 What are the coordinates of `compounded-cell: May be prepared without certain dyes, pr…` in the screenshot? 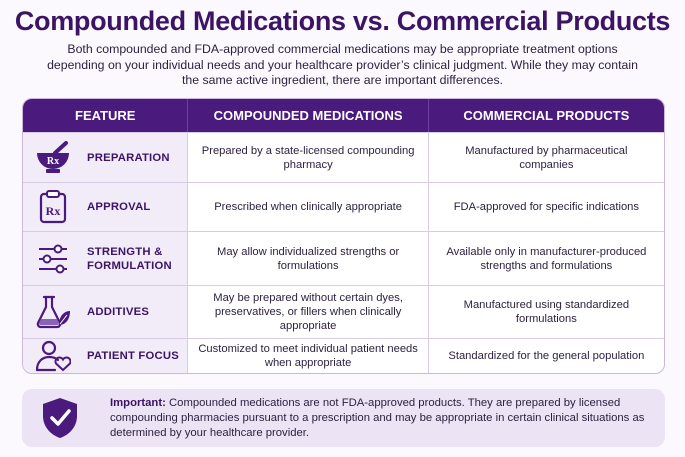 It's located at (308, 312).